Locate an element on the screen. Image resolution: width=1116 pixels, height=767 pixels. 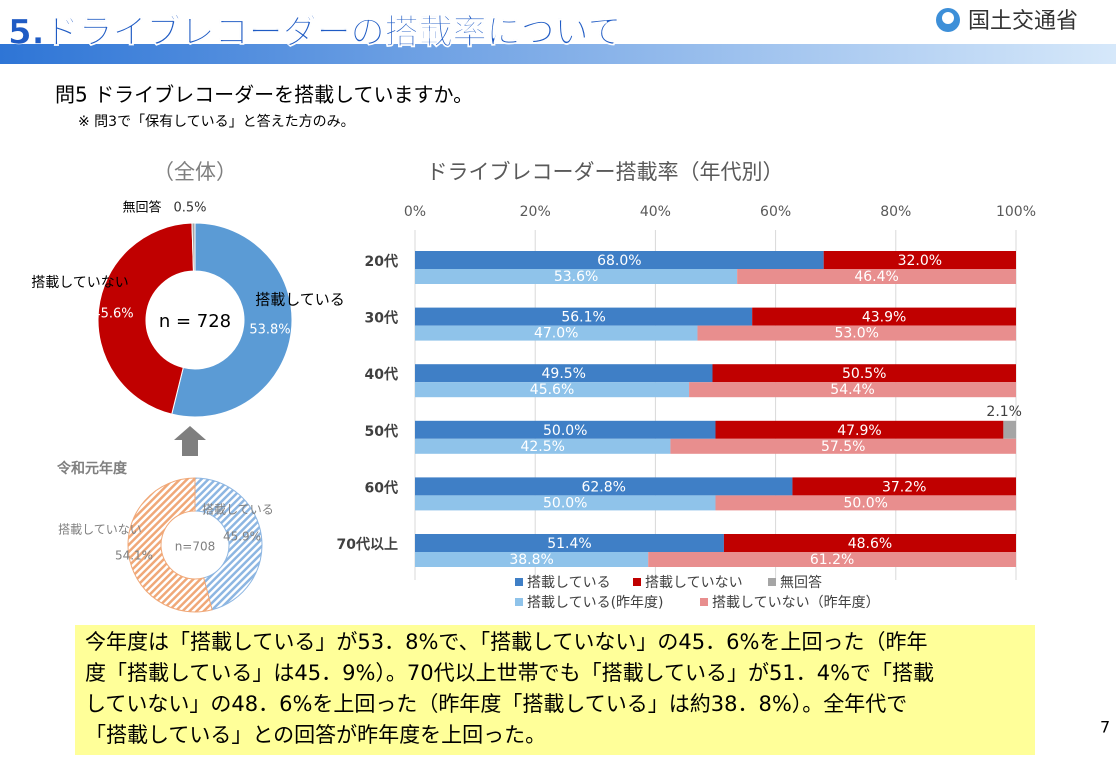
bar-value-label: 57.5% is located at coordinates (843, 447).